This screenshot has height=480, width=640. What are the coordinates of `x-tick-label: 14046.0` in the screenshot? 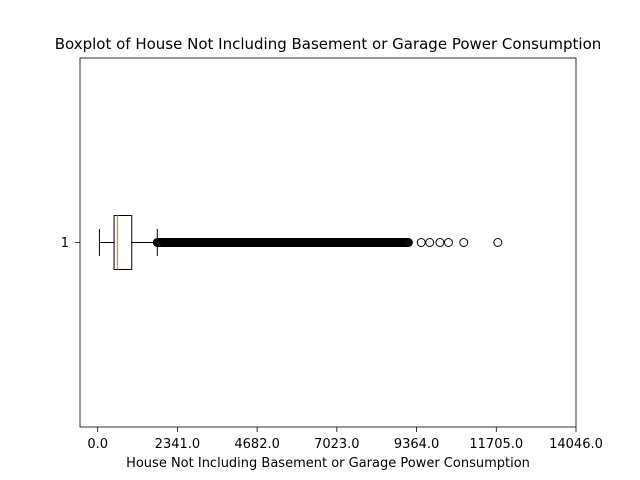 It's located at (576, 444).